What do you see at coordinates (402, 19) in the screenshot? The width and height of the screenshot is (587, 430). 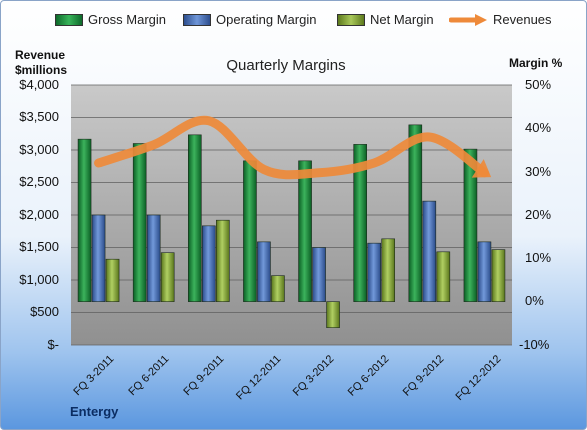 I see `legend-label-net: Net Margin` at bounding box center [402, 19].